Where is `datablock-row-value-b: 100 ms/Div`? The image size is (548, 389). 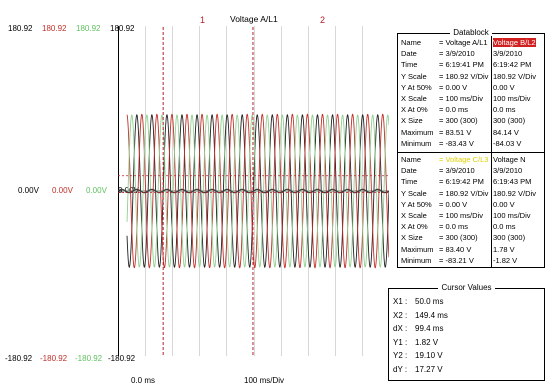
datablock-row-value-b: 100 ms/Div is located at coordinates (512, 215).